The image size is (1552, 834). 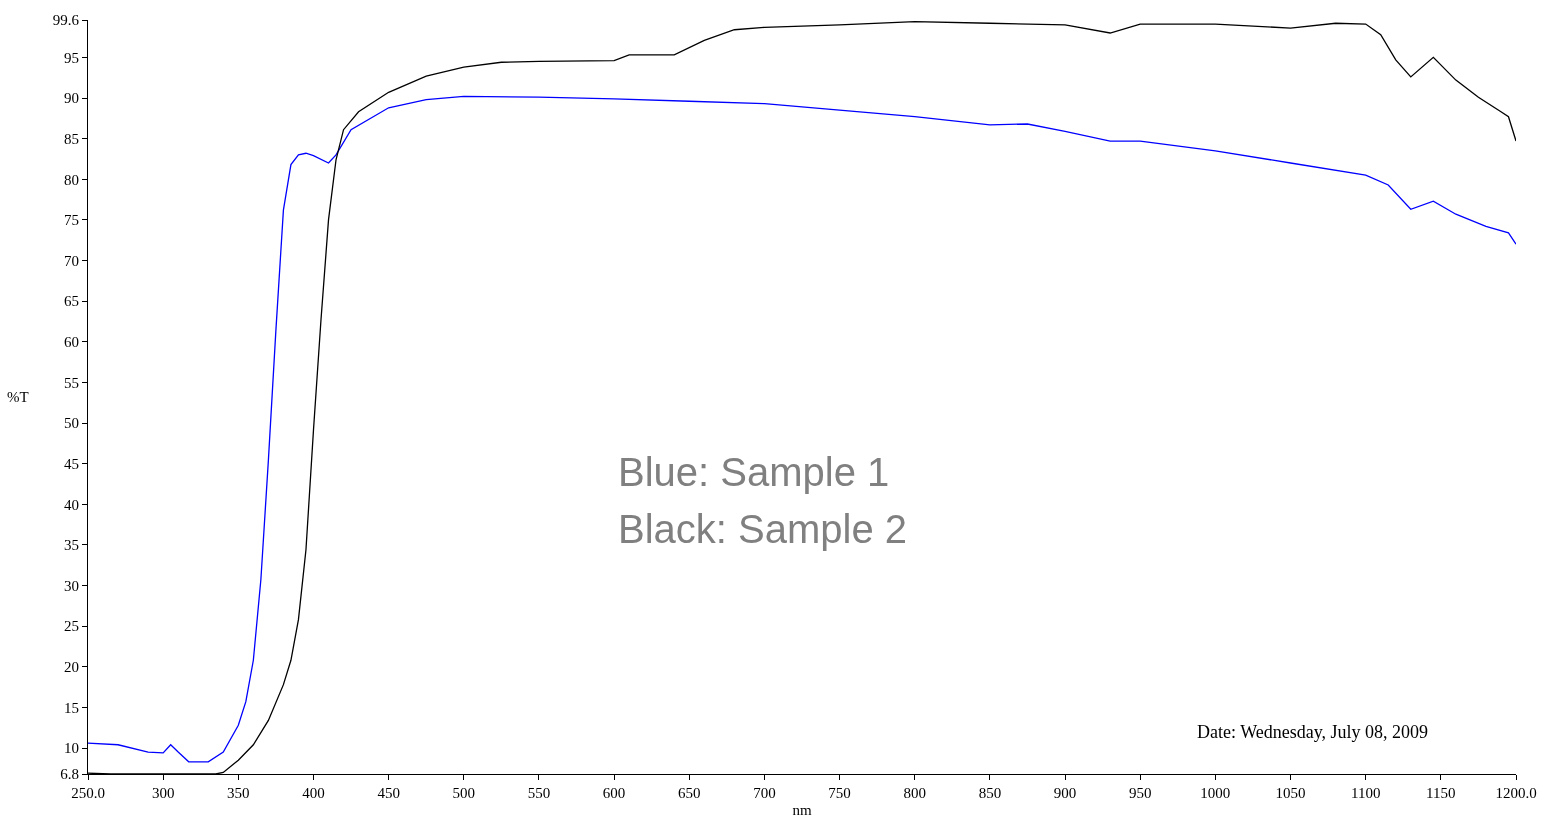 What do you see at coordinates (1441, 793) in the screenshot?
I see `x-tick-label: 1150` at bounding box center [1441, 793].